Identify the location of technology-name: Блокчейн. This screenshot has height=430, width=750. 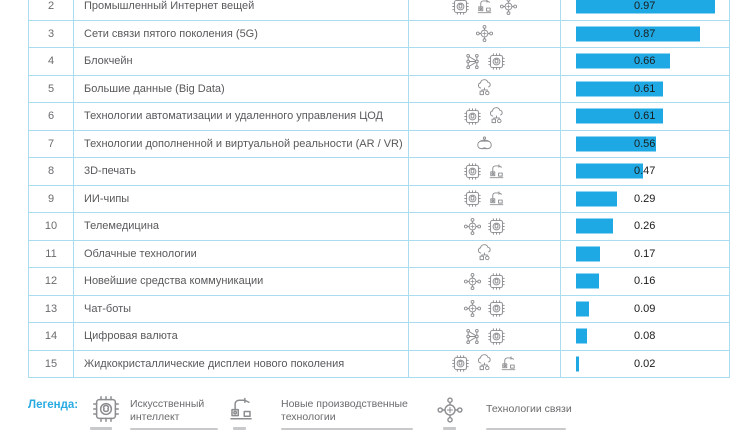
(241, 61).